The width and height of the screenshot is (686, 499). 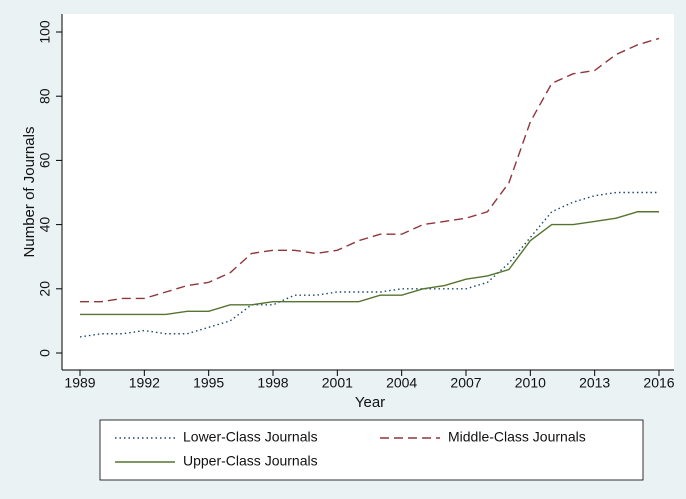 What do you see at coordinates (337, 383) in the screenshot?
I see `x-tick-label: 2001` at bounding box center [337, 383].